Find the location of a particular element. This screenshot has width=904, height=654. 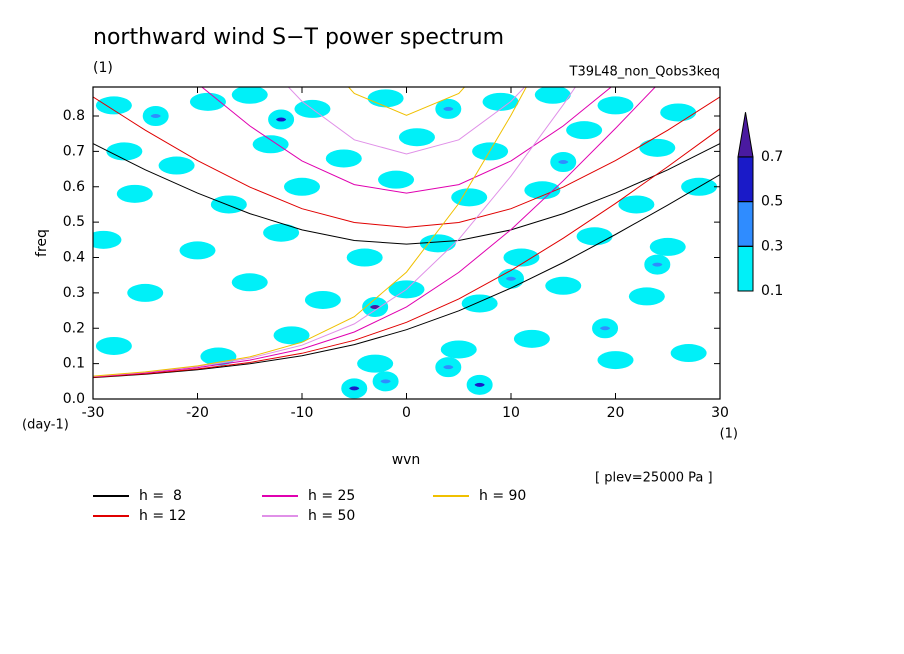

x-unit: (1) is located at coordinates (729, 434).